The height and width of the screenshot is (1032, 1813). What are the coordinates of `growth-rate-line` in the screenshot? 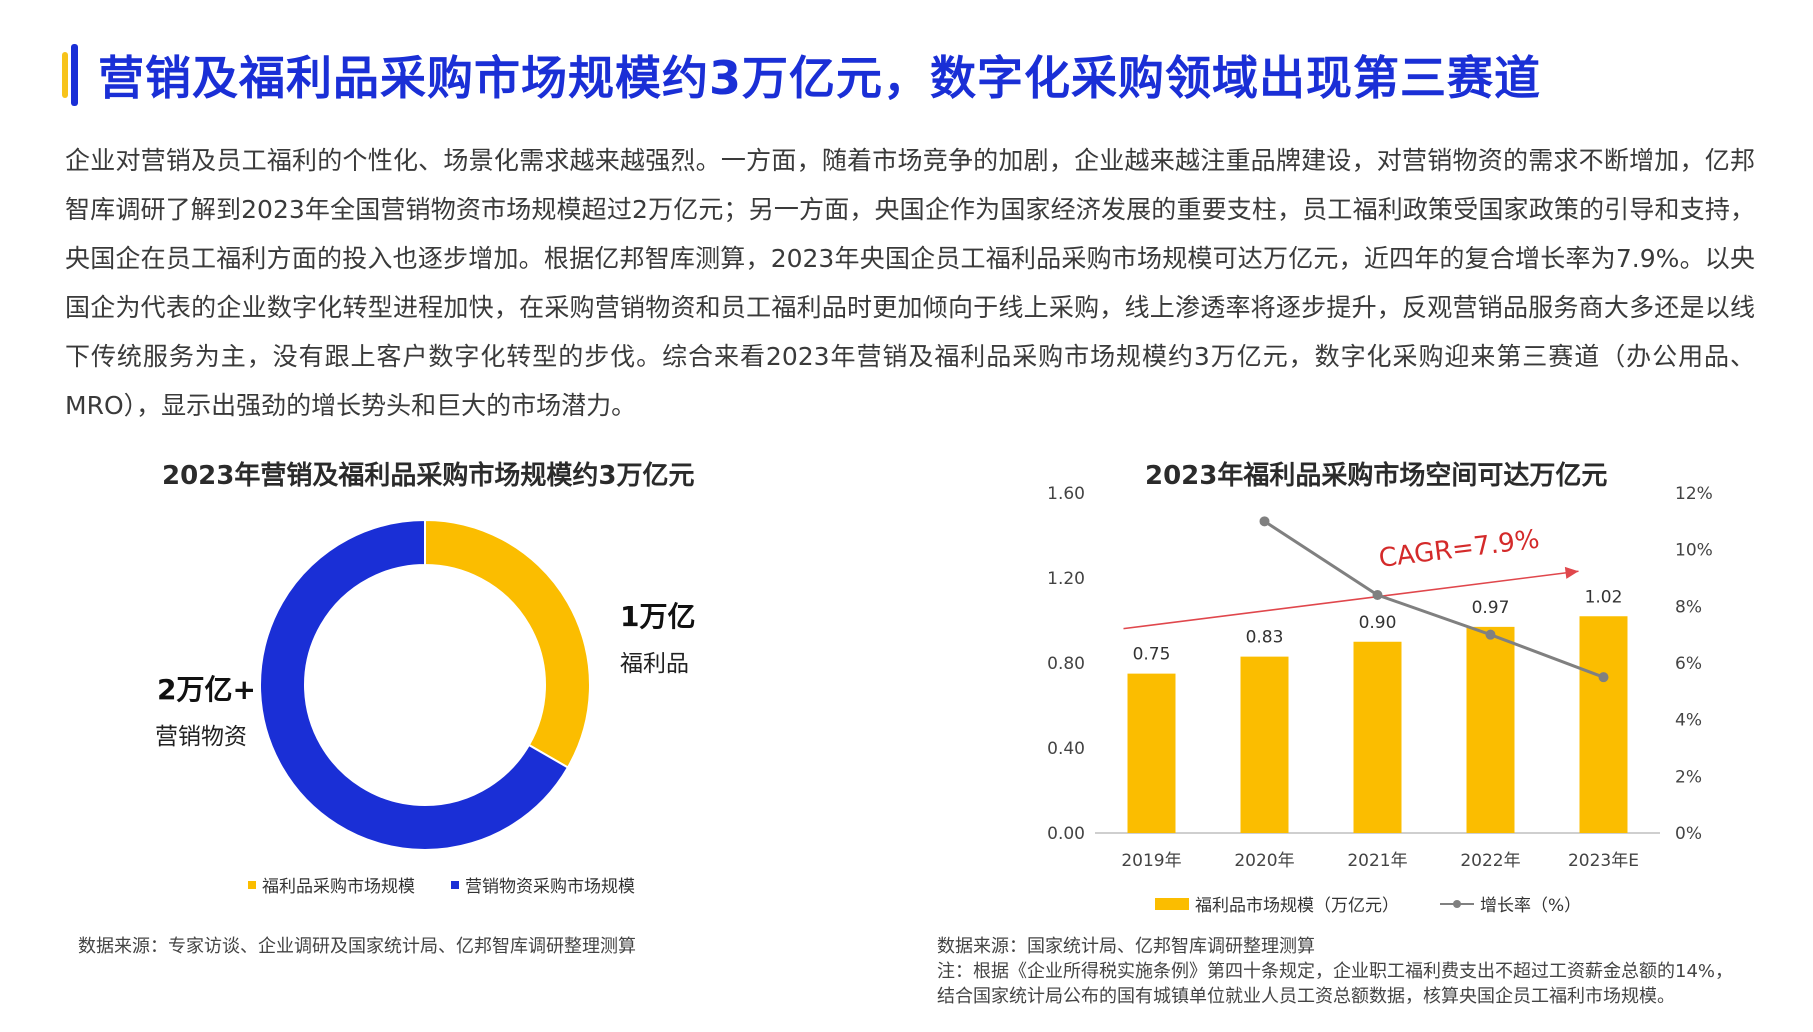 It's located at (1434, 599).